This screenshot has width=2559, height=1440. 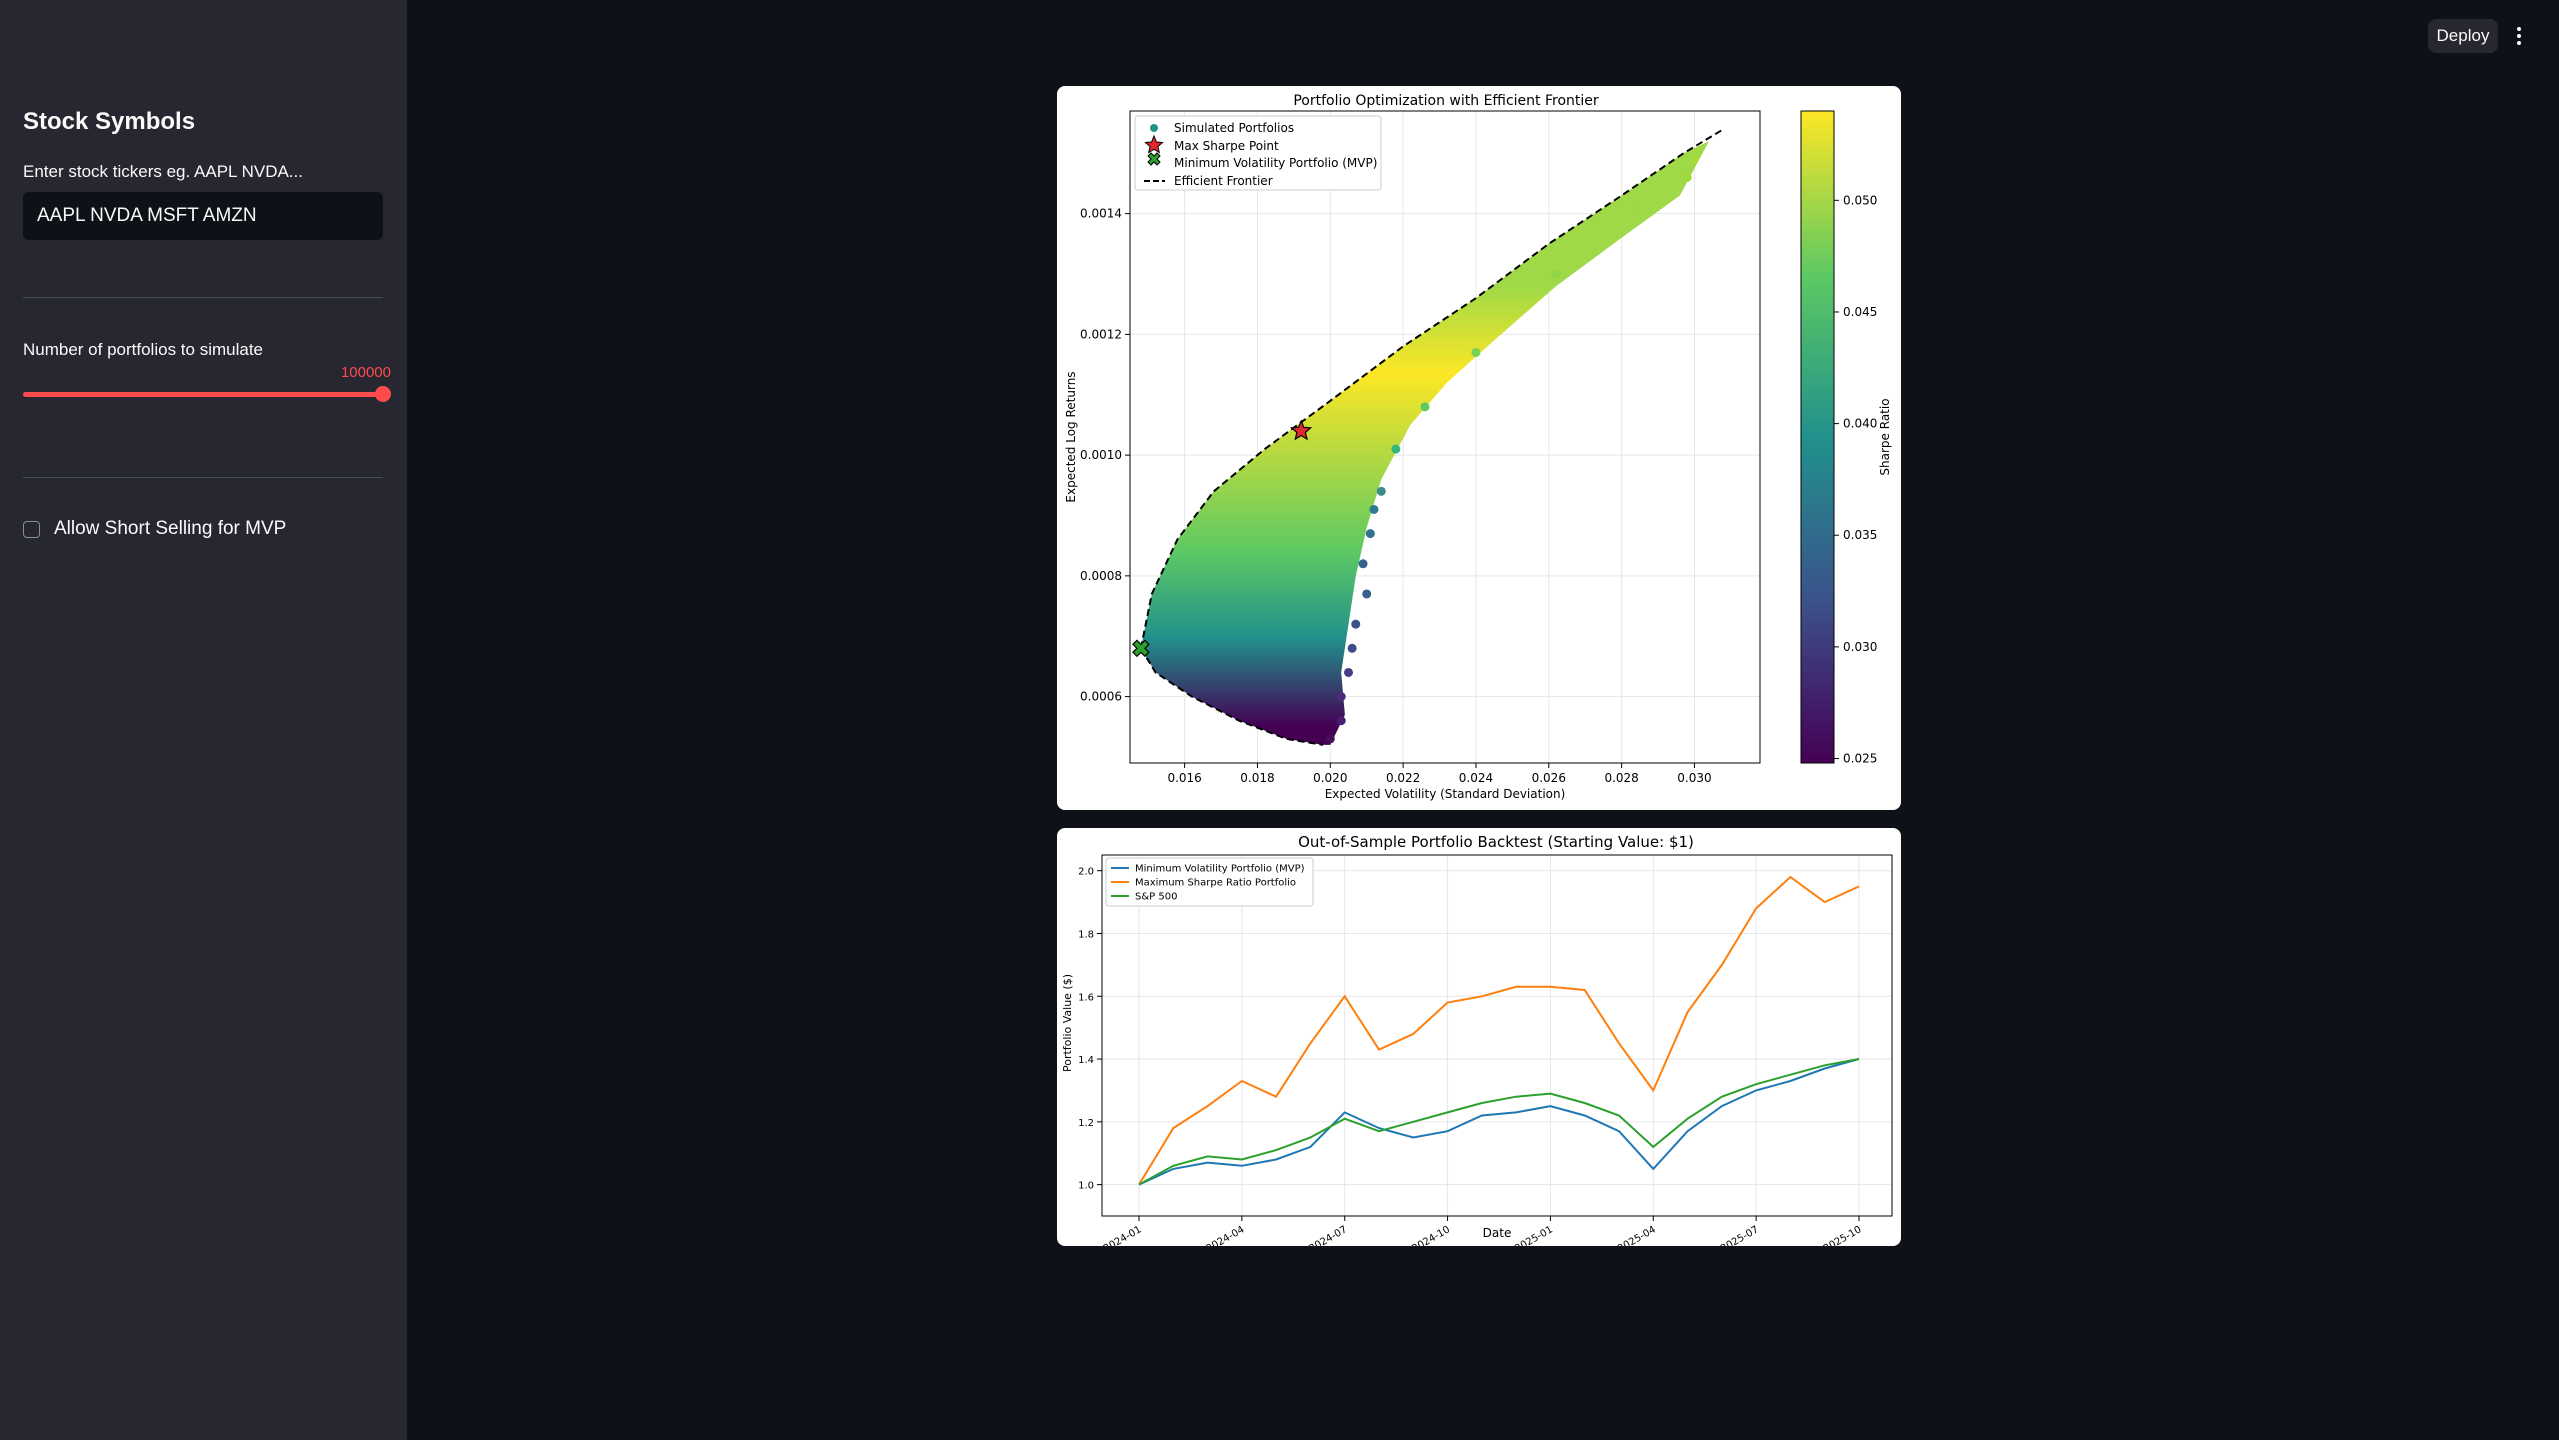 What do you see at coordinates (1497, 1233) in the screenshot?
I see `x-axis-label: Date` at bounding box center [1497, 1233].